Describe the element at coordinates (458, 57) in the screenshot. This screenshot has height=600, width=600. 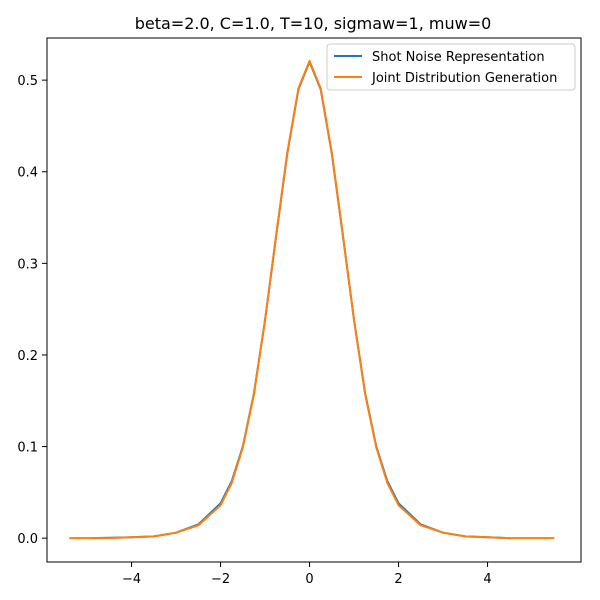
I see `legend-label-shot-noise: Shot Noise Representation` at that location.